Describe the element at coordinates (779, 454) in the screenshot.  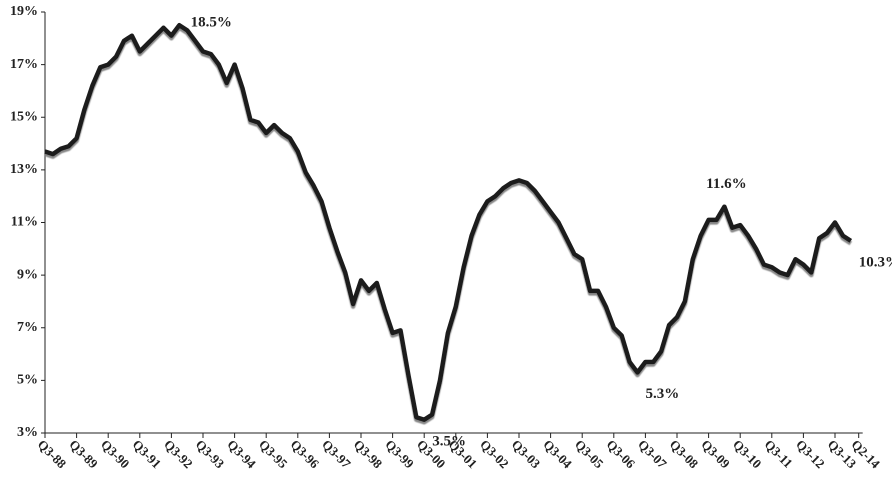
I see `x-tick-label: Q3-11` at that location.